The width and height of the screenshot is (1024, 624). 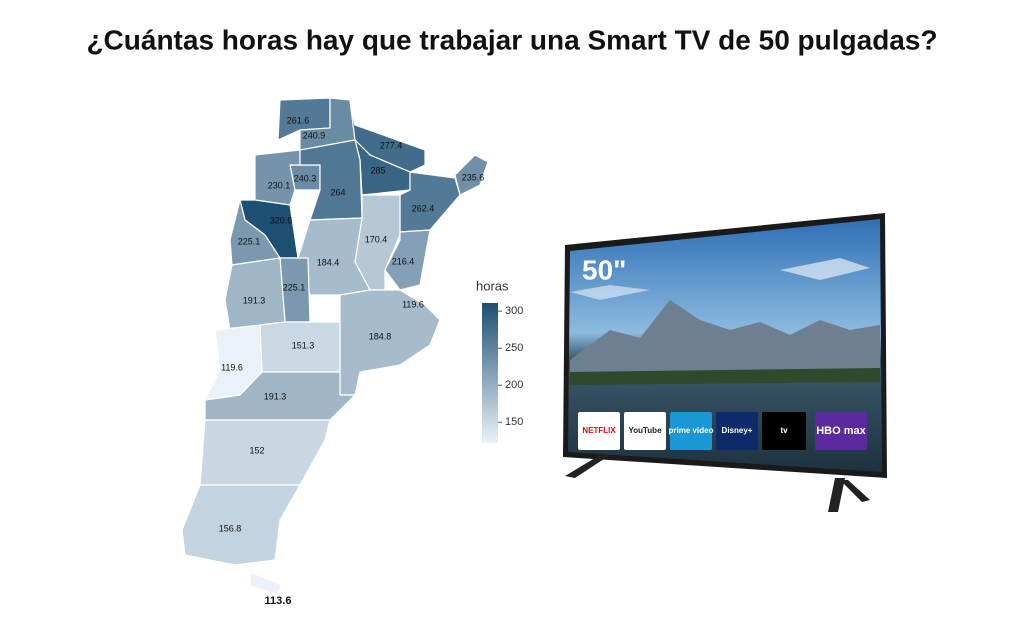 I want to click on value-label: 285, so click(x=377, y=170).